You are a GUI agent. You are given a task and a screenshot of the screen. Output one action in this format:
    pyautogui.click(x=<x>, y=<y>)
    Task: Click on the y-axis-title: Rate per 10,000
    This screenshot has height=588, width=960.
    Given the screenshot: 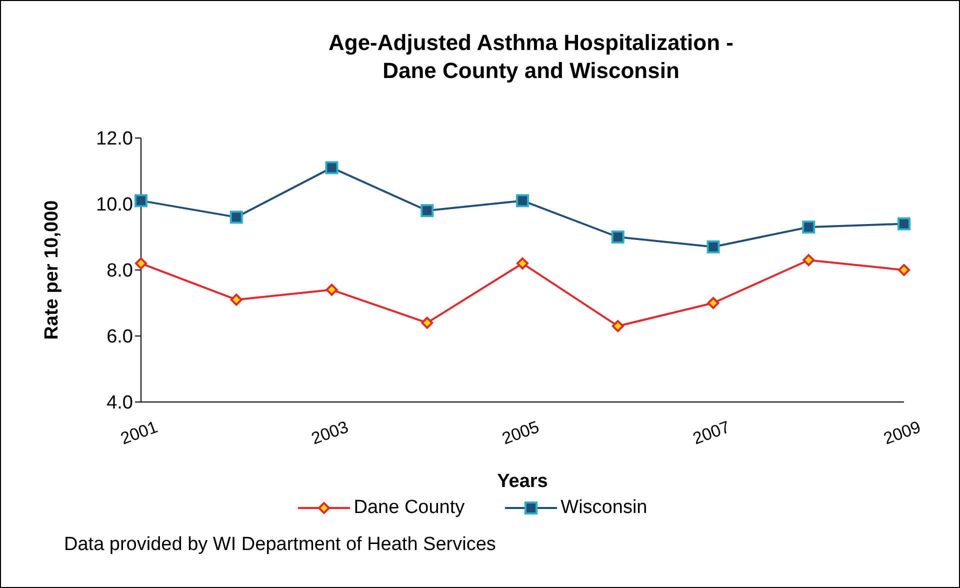 What is the action you would take?
    pyautogui.click(x=52, y=270)
    